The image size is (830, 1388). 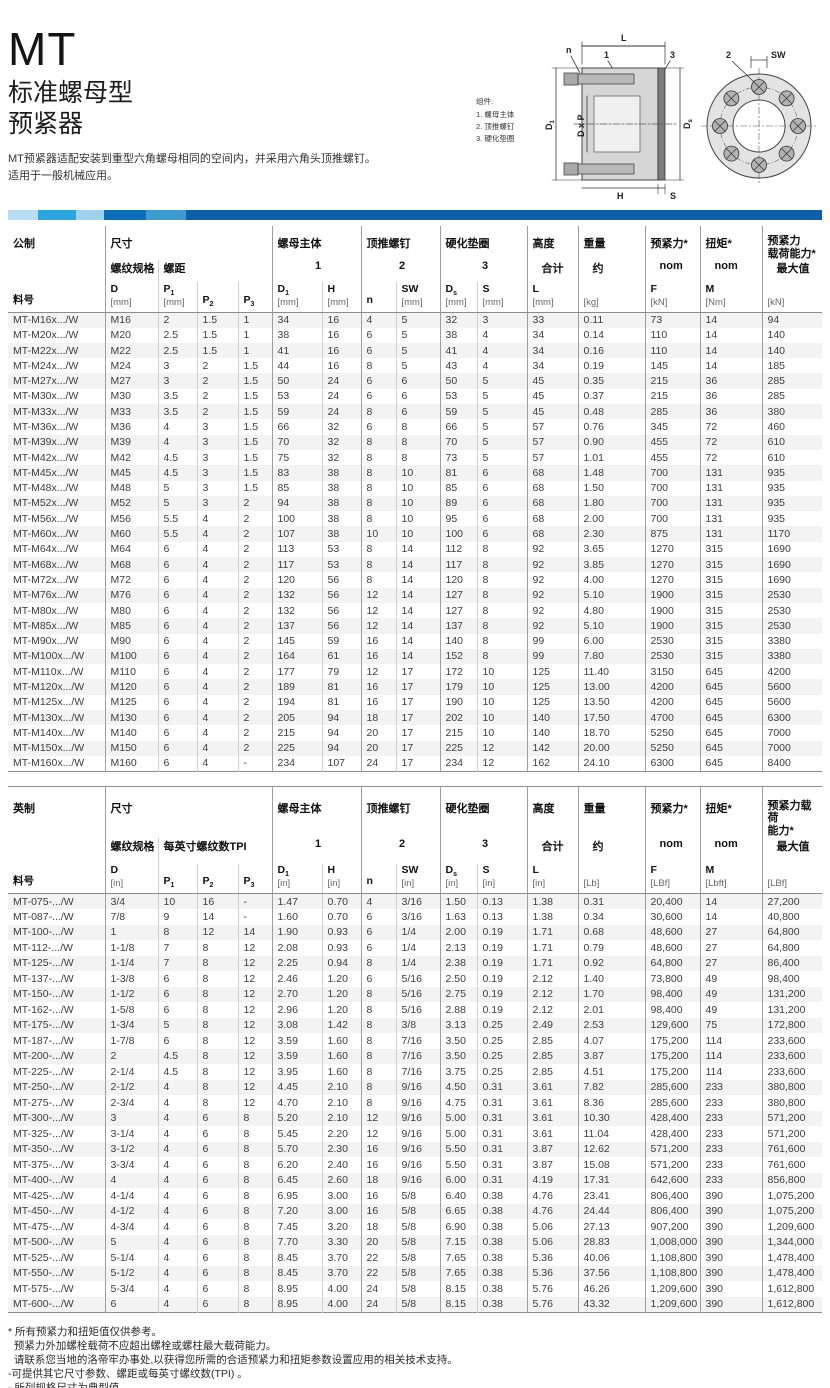 What do you see at coordinates (458, 748) in the screenshot?
I see `table-cell: 225` at bounding box center [458, 748].